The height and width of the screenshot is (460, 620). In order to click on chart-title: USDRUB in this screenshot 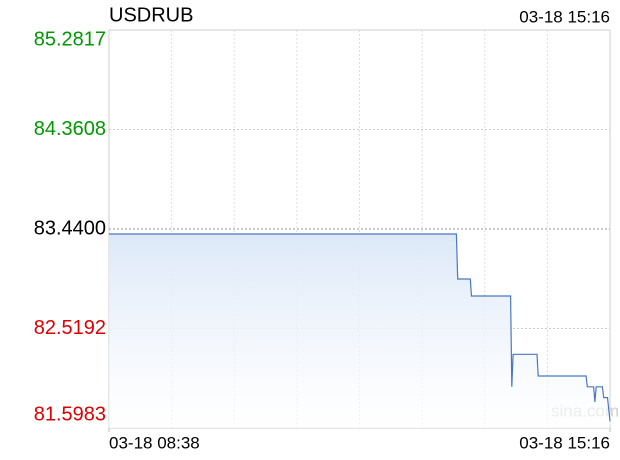, I will do `click(151, 15)`.